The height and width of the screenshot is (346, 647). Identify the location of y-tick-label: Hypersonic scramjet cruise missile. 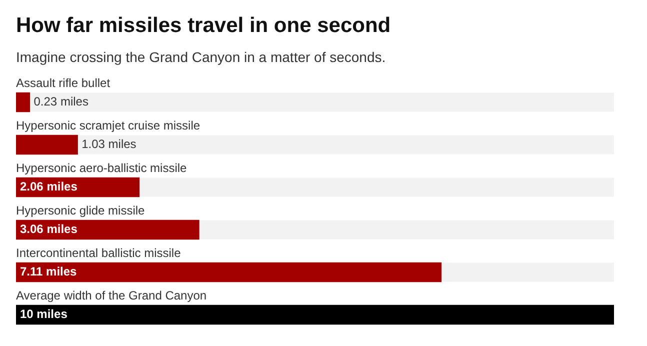
(108, 125).